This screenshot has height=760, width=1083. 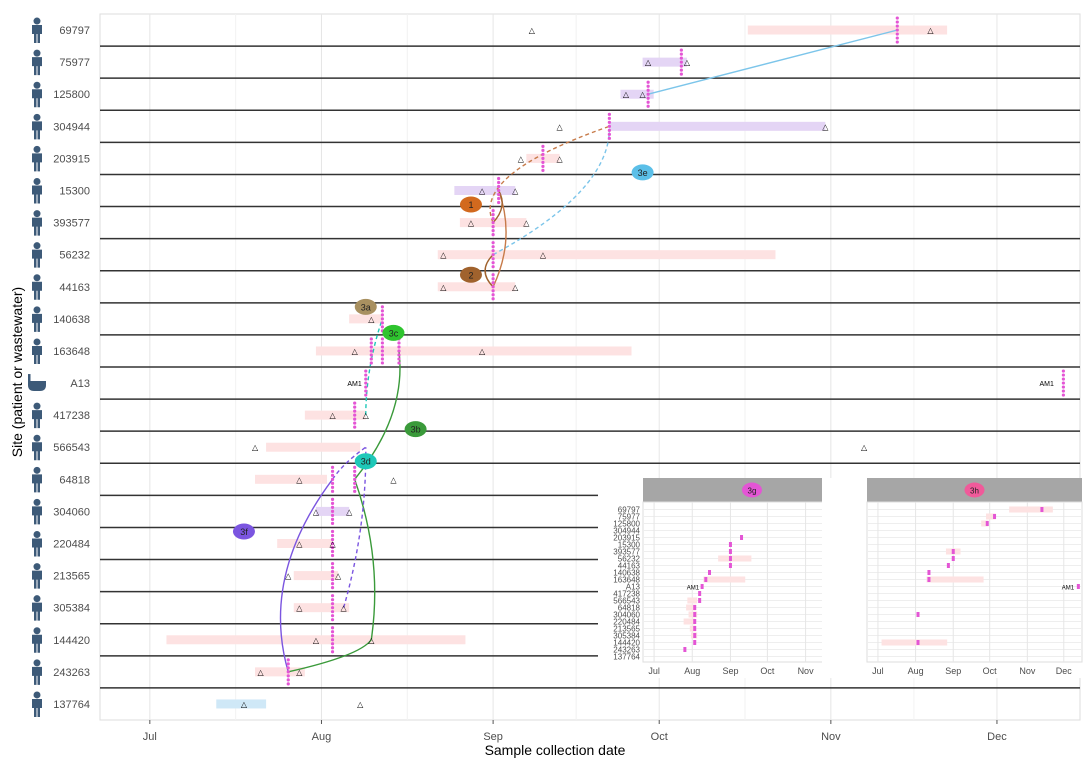 I want to click on y-tick-label: 243263, so click(x=71, y=673).